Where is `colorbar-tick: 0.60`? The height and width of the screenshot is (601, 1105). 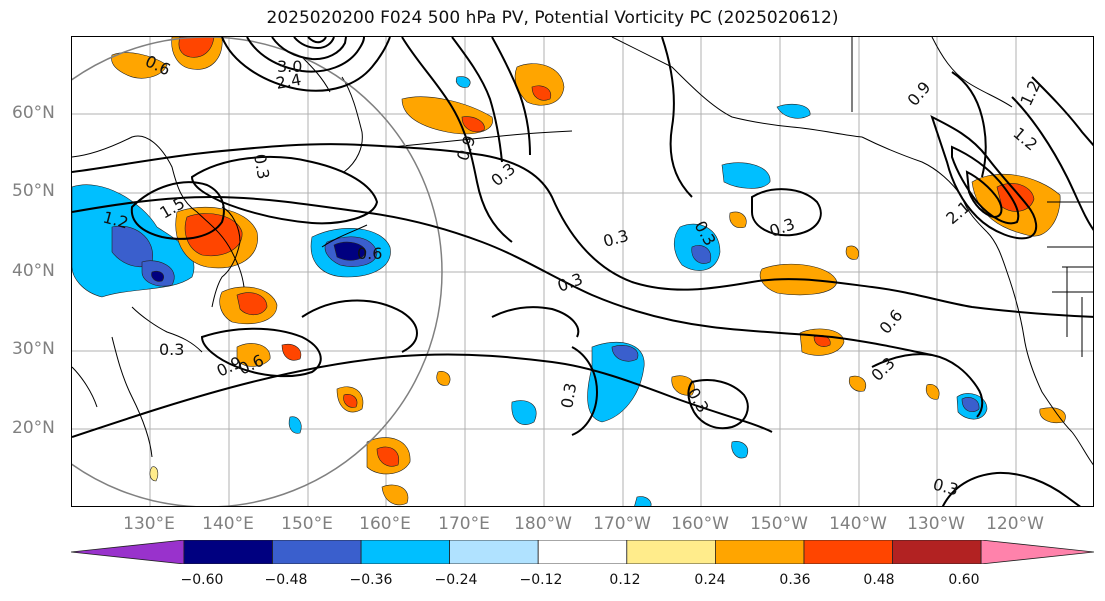 colorbar-tick: 0.60 is located at coordinates (964, 580).